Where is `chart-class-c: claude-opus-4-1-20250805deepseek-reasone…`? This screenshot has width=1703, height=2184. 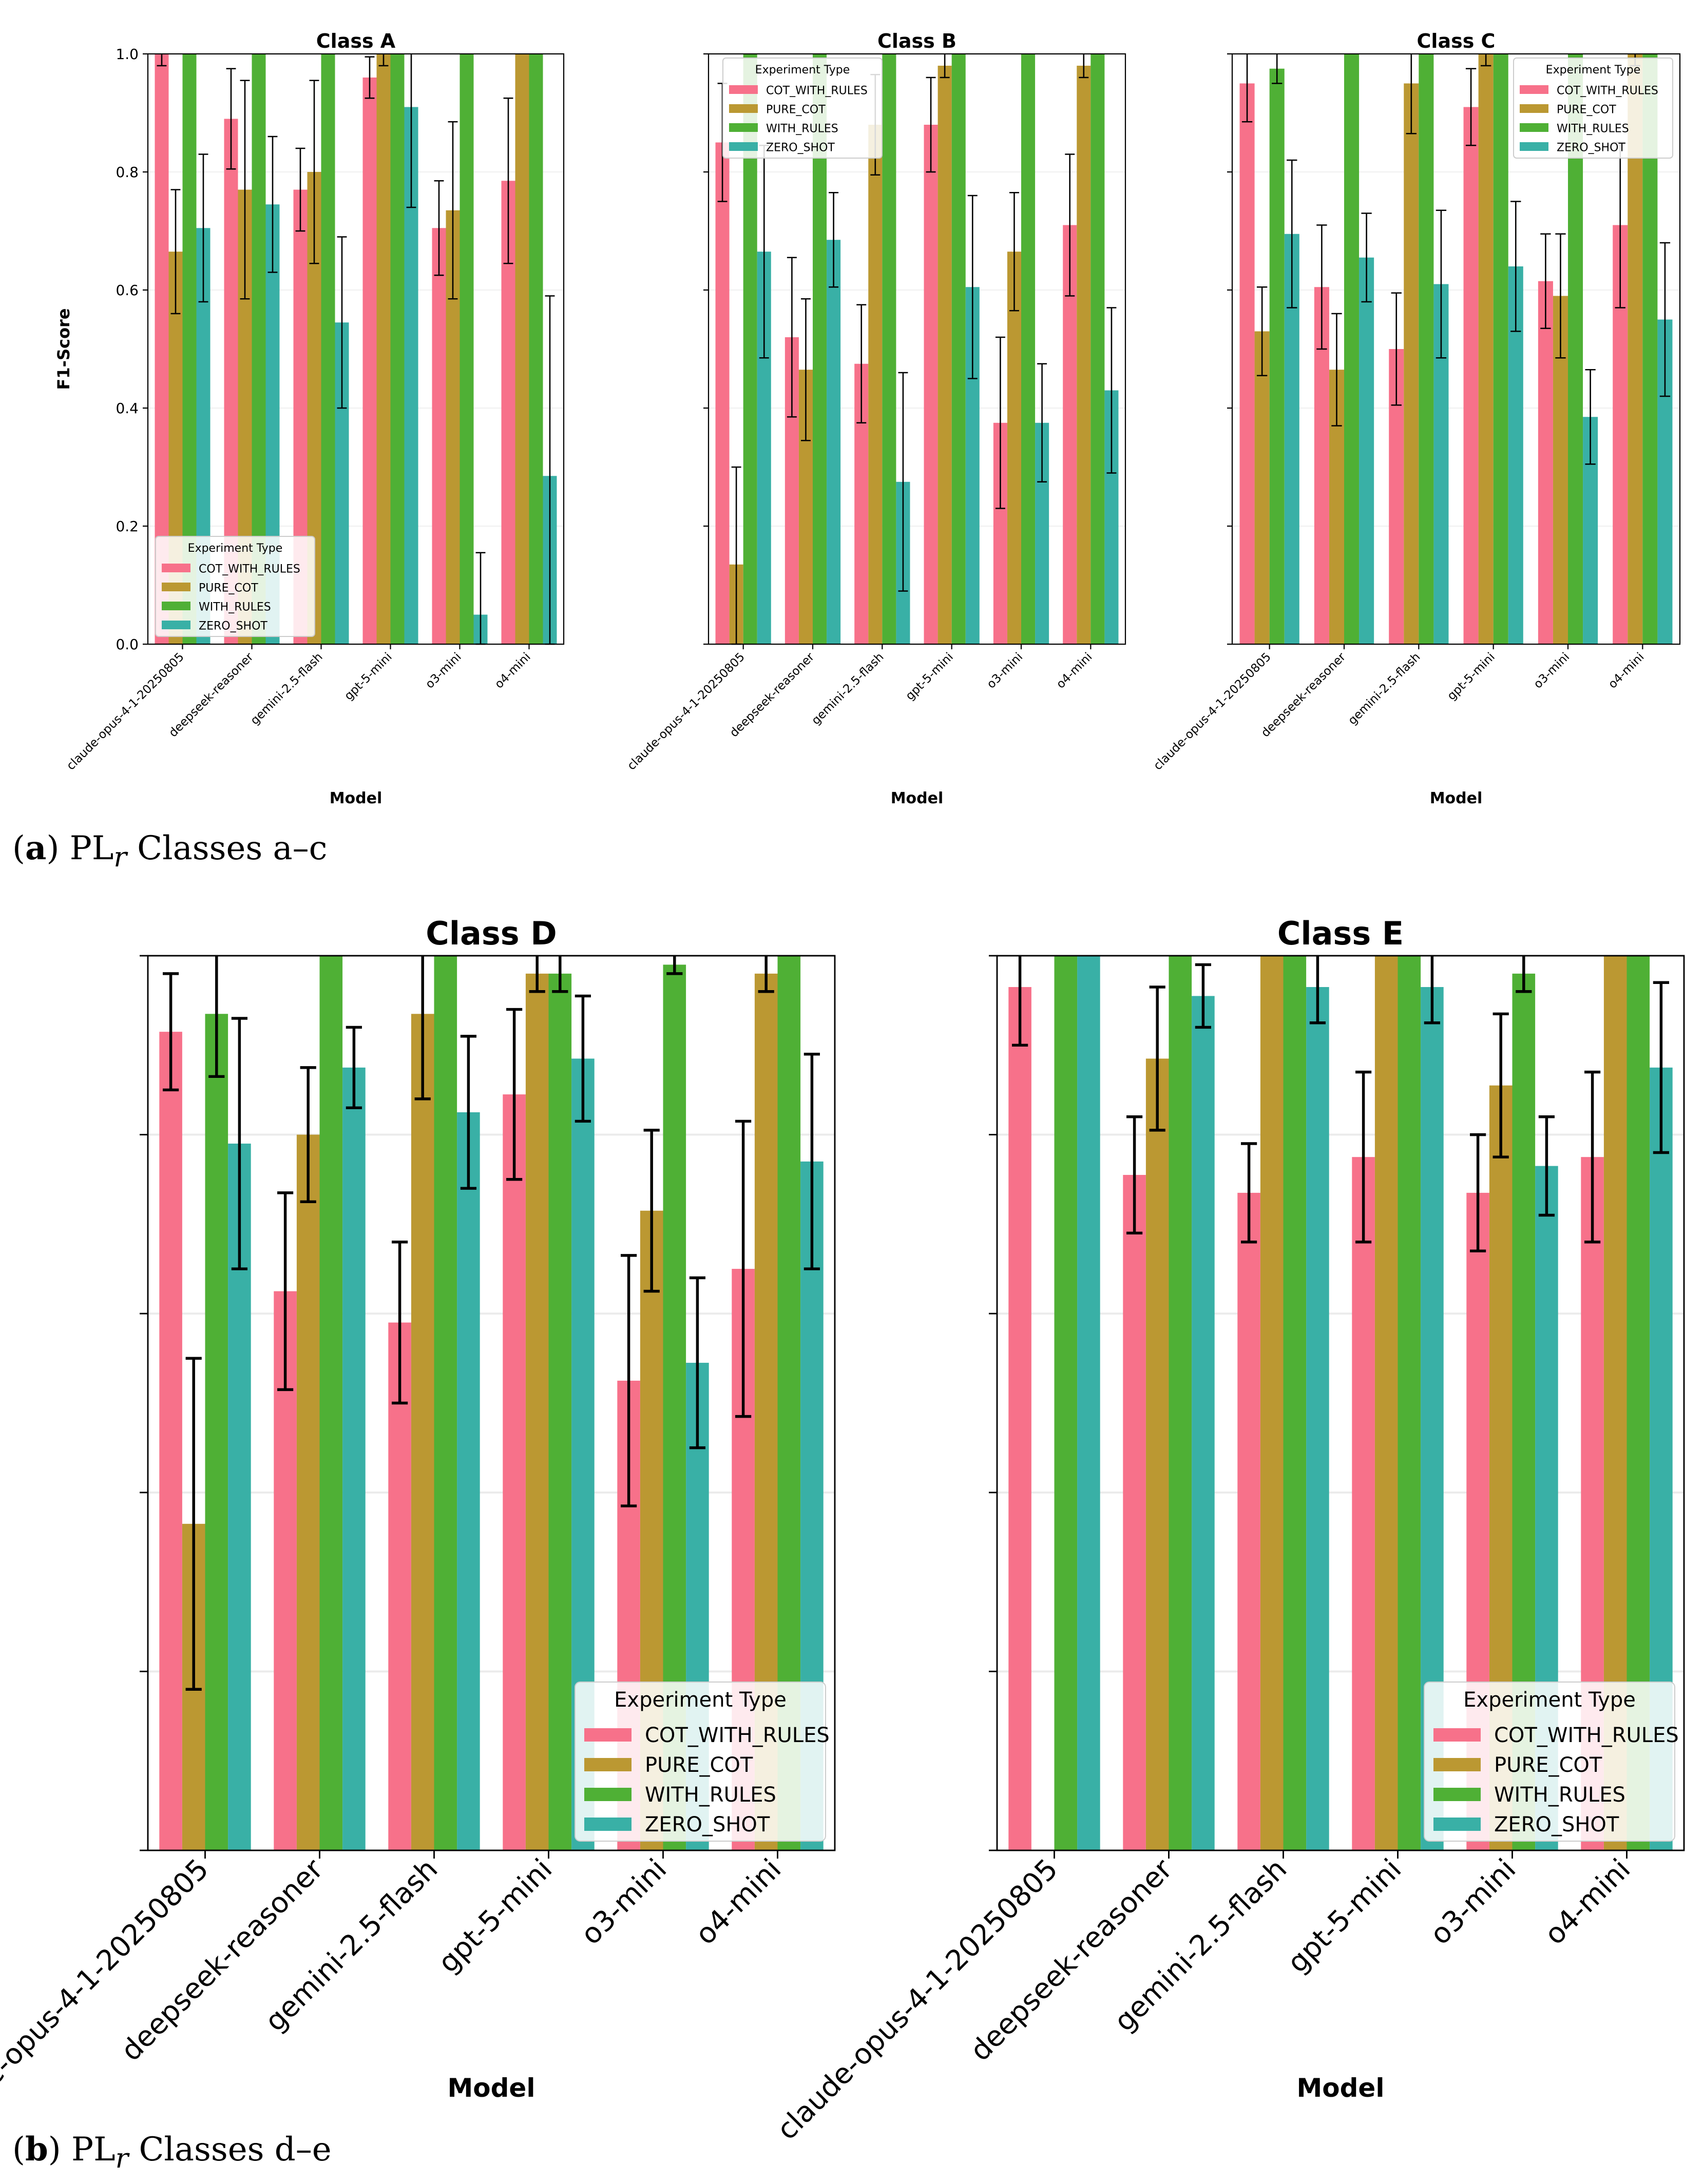 chart-class-c: claude-opus-4-1-20250805deepseek-reasone… is located at coordinates (1416, 418).